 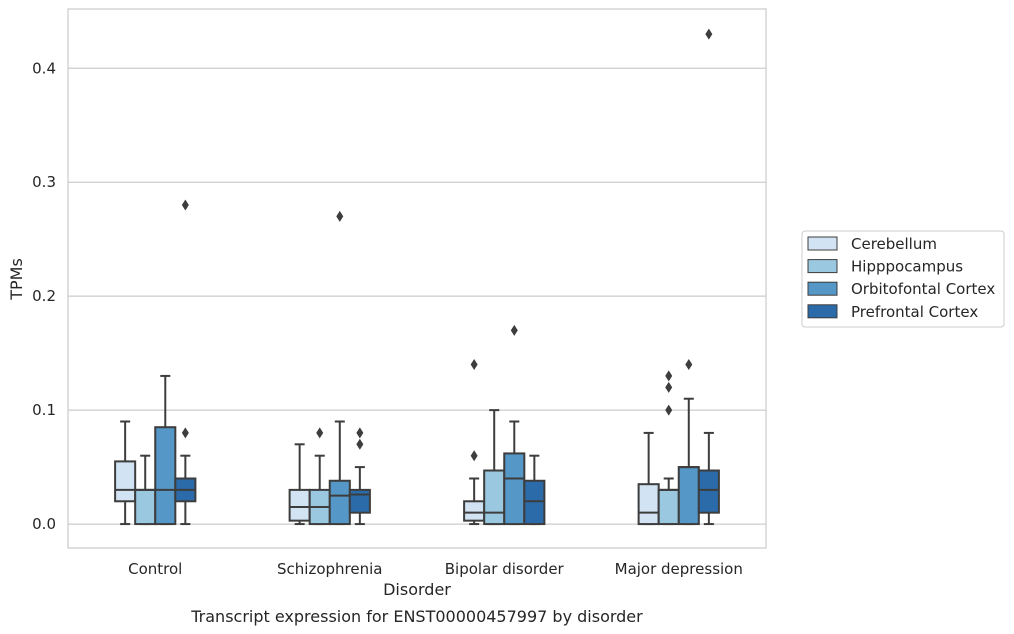 What do you see at coordinates (44, 182) in the screenshot?
I see `y-tick-label: 0.3` at bounding box center [44, 182].